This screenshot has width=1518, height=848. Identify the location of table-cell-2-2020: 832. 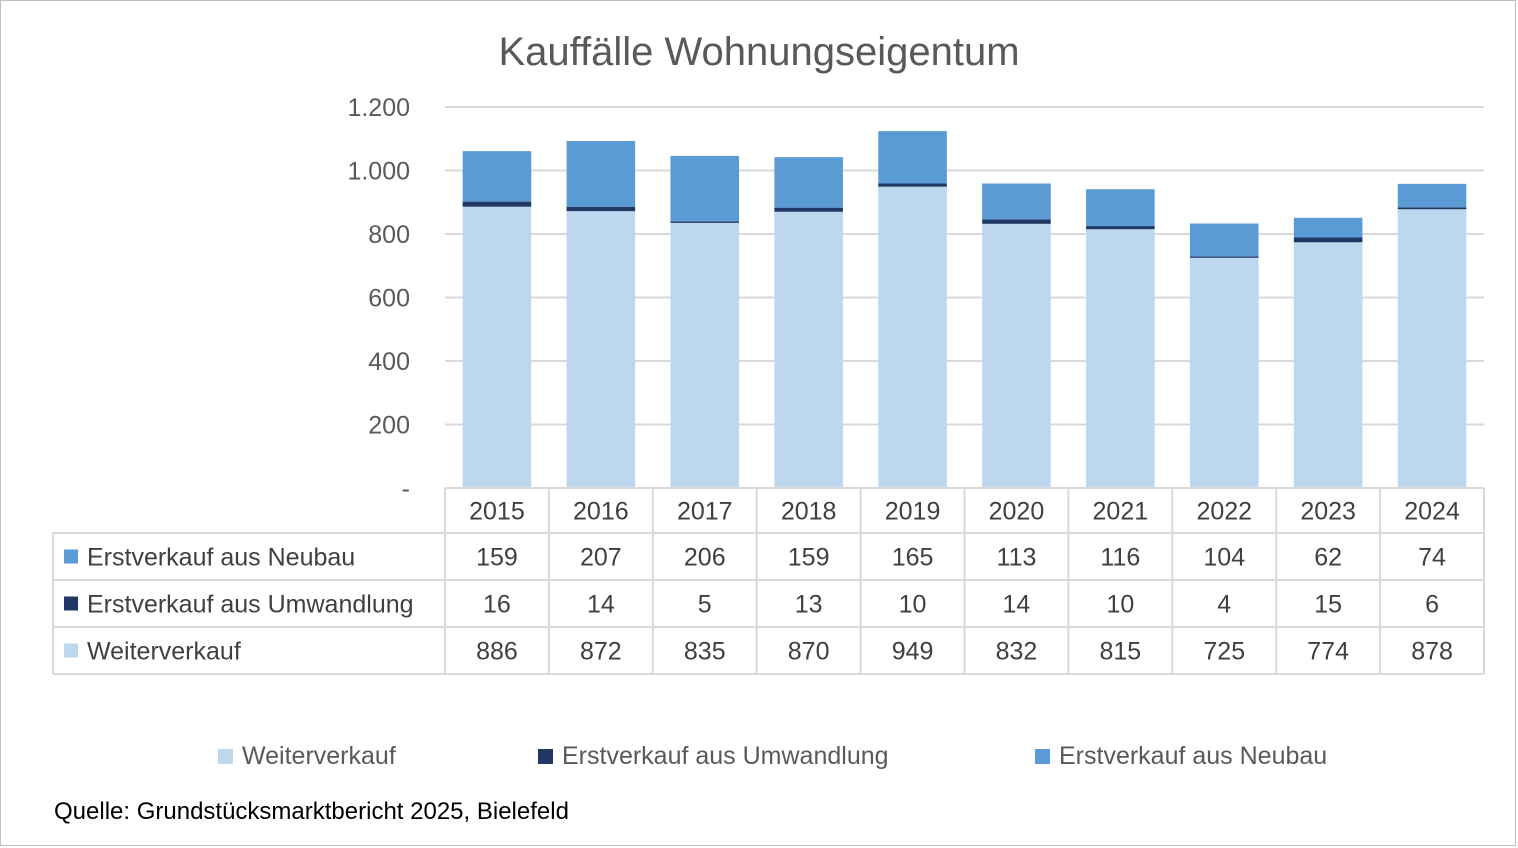
(1017, 652).